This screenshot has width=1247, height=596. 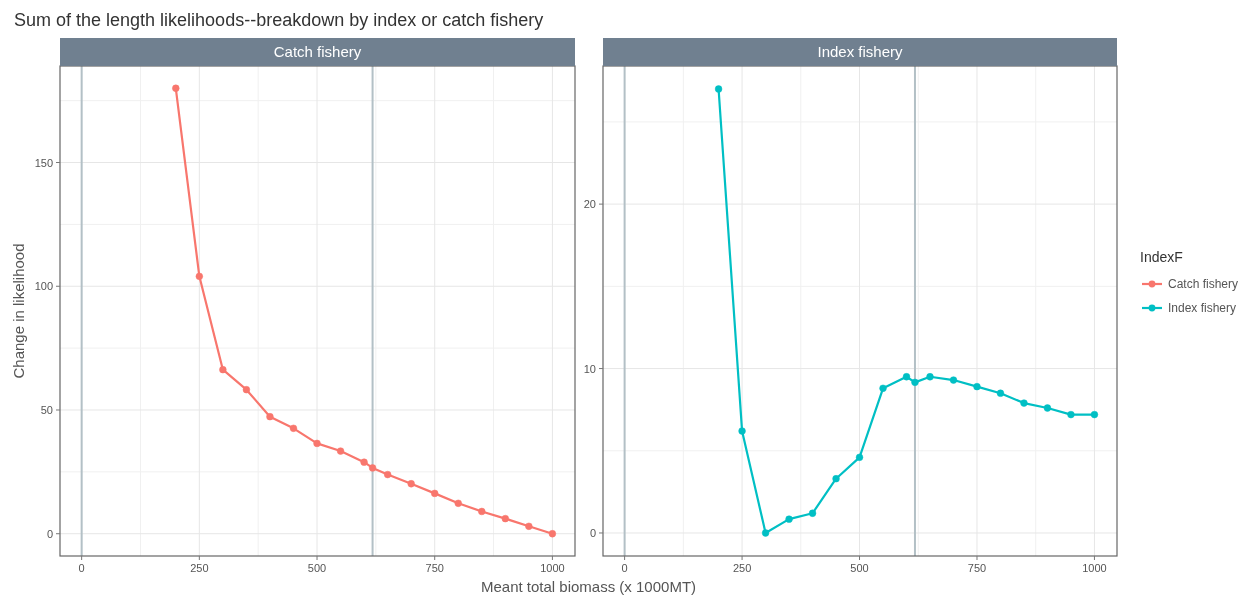 I want to click on x-axis-title: Meant total biomass (x 1000MT), so click(x=588, y=586).